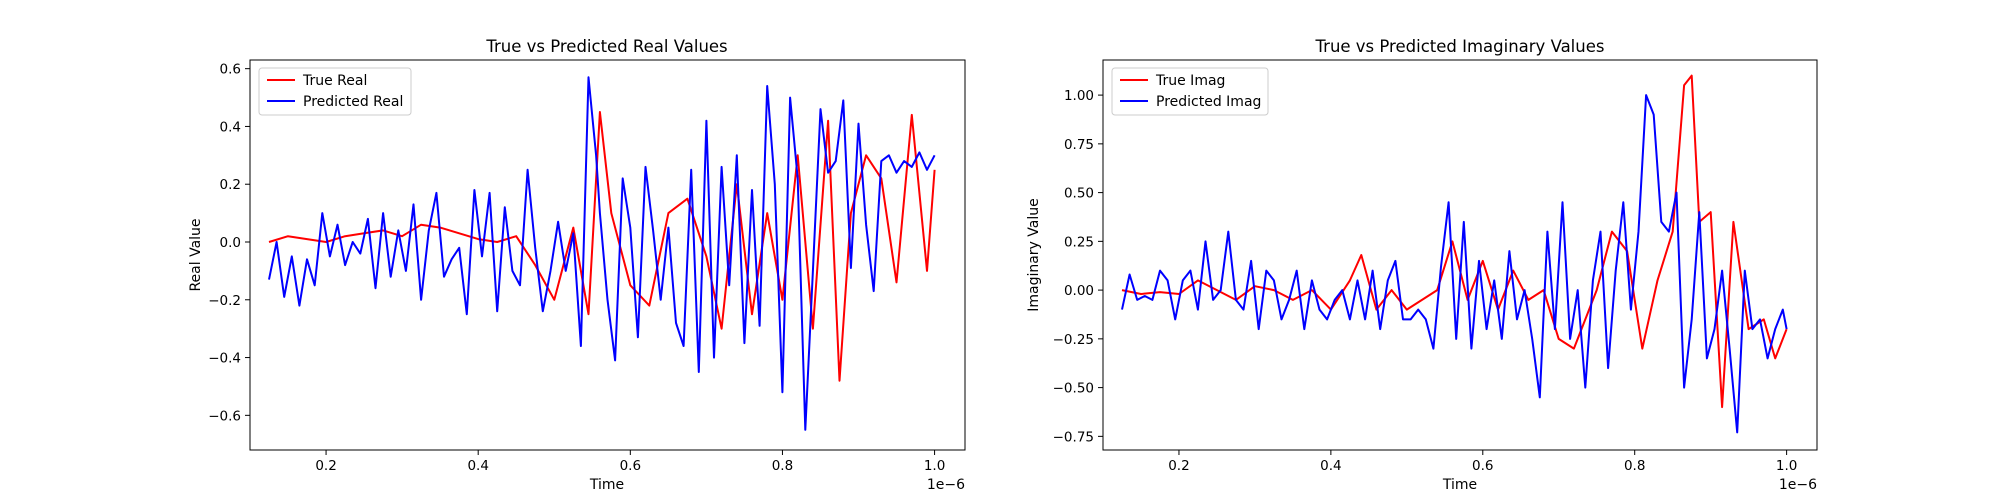 The height and width of the screenshot is (500, 2000). What do you see at coordinates (196, 254) in the screenshot?
I see `y-axis-label: Real Value` at bounding box center [196, 254].